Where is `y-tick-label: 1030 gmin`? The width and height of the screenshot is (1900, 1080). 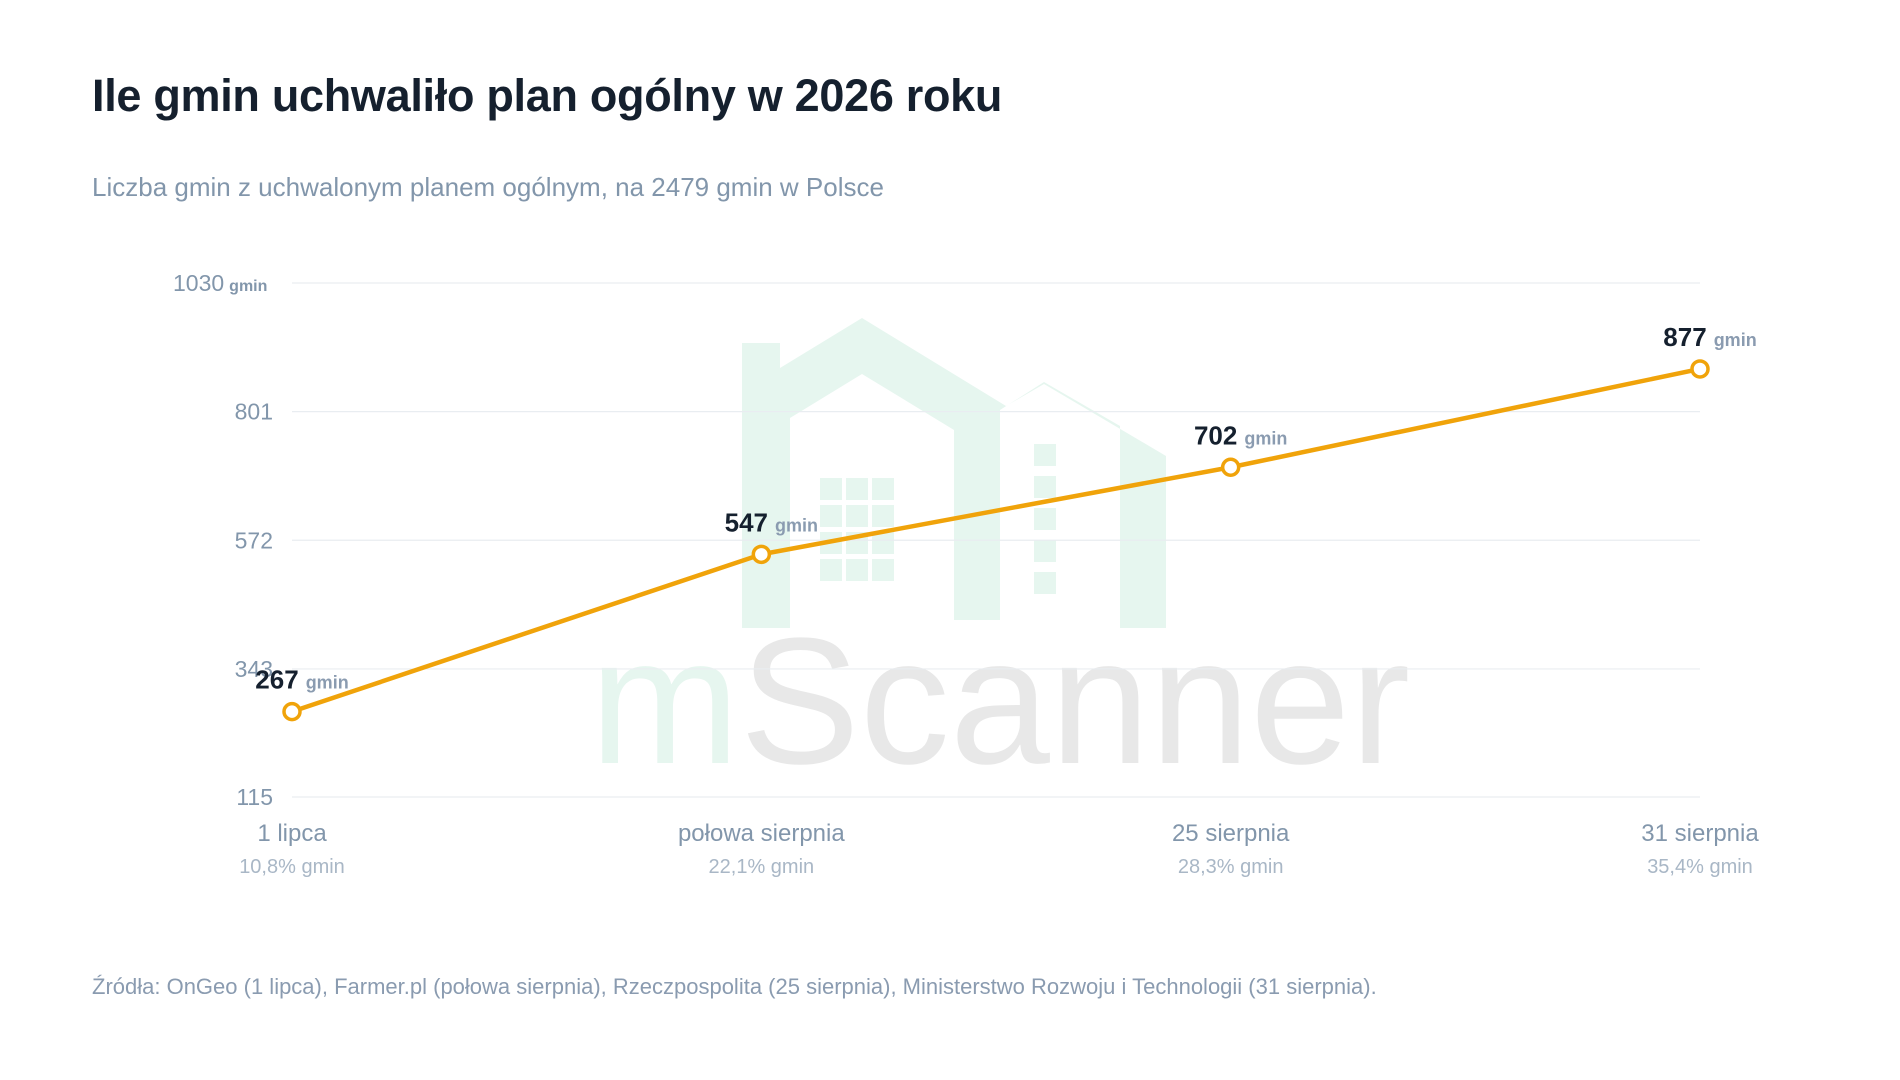 y-tick-label: 1030 gmin is located at coordinates (220, 283).